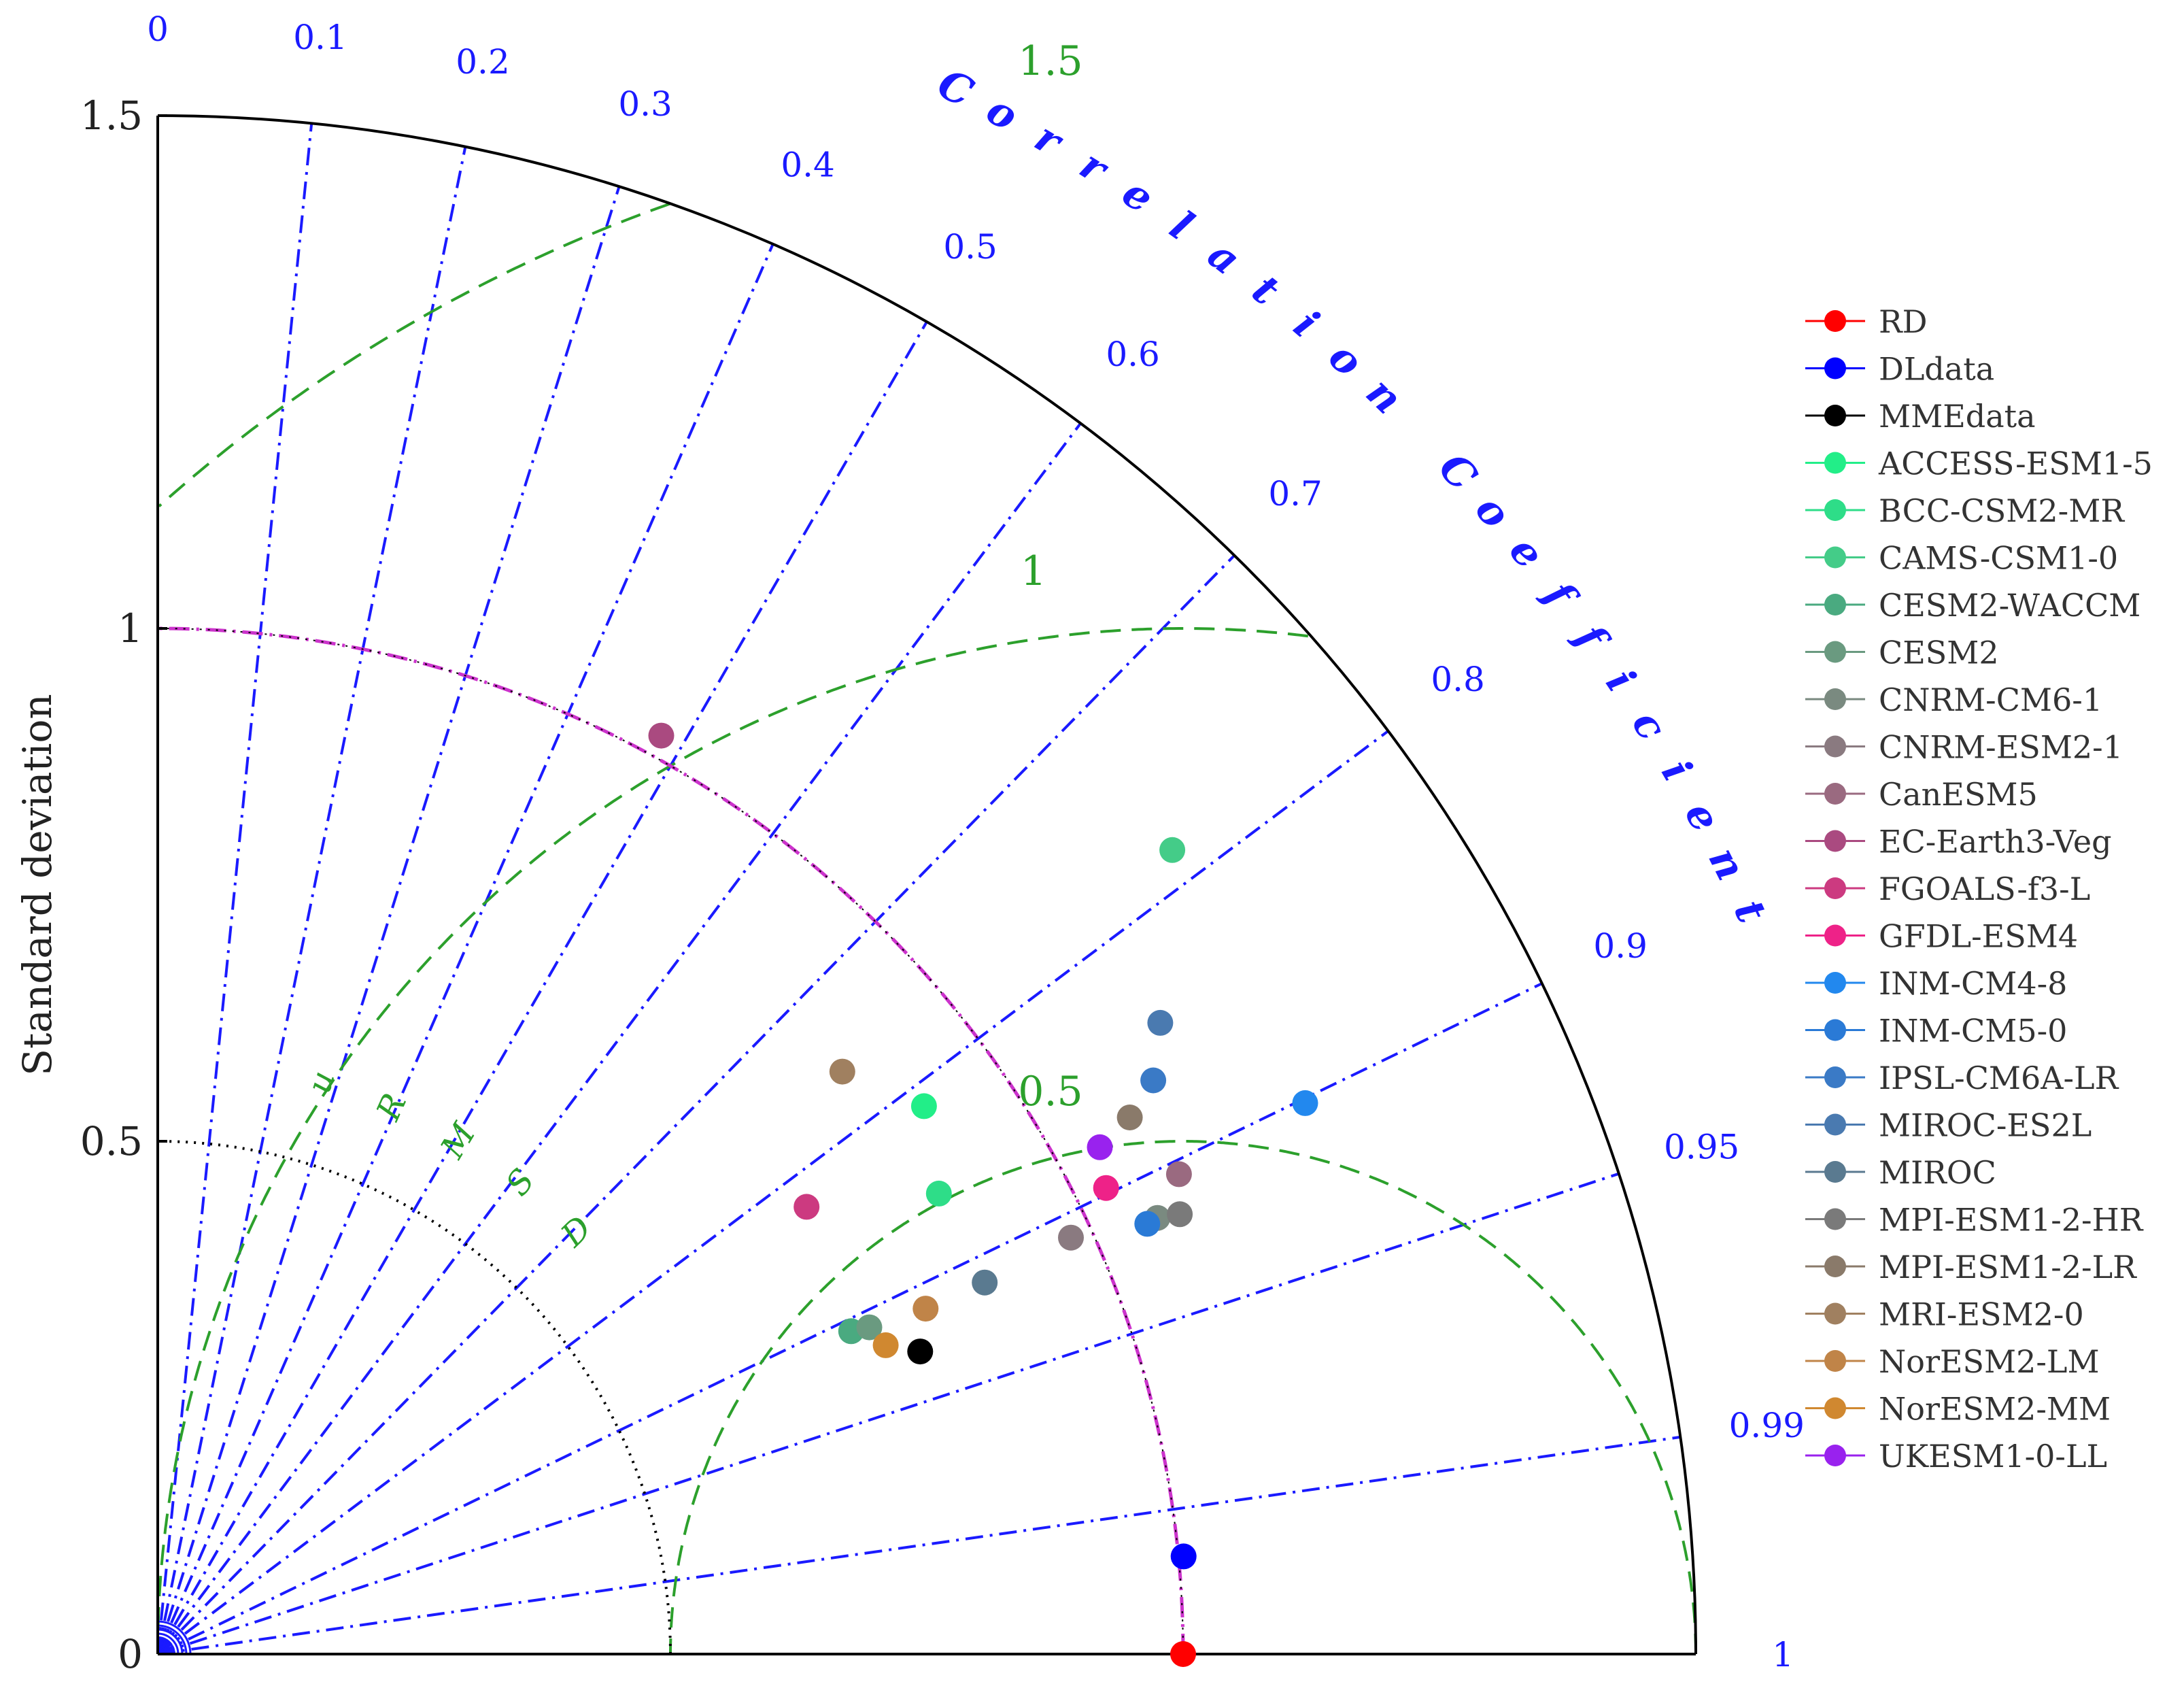  Describe the element at coordinates (1904, 321) in the screenshot. I see `legend-label: RD` at that location.